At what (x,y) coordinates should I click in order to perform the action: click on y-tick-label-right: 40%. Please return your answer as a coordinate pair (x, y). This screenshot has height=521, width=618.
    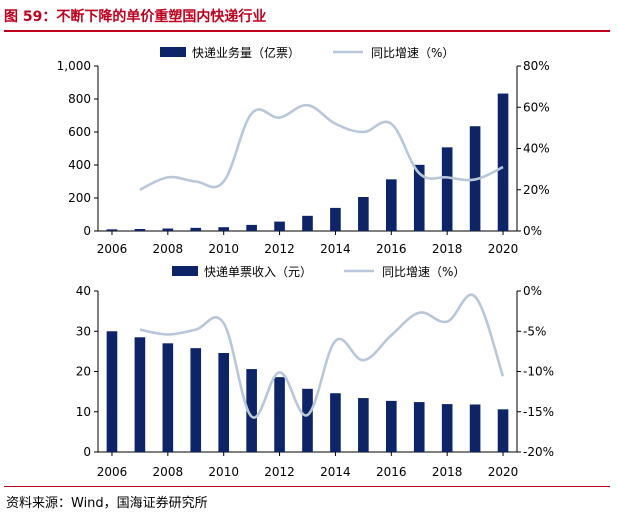
    Looking at the image, I should click on (536, 149).